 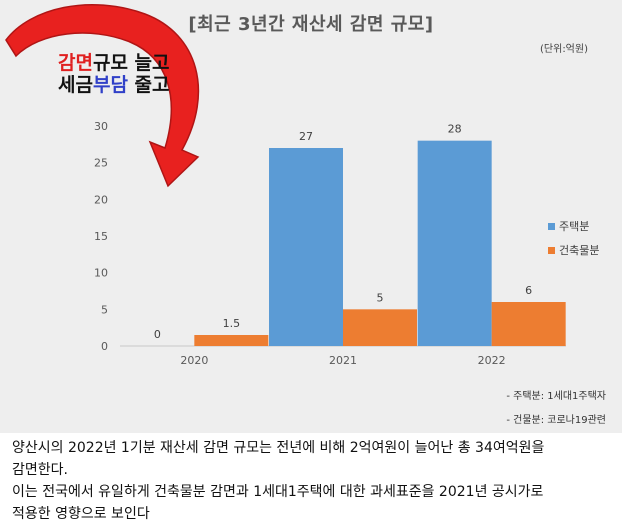 I want to click on chart-title: [최근 3년간 재산세 감면 규모], so click(x=311, y=24).